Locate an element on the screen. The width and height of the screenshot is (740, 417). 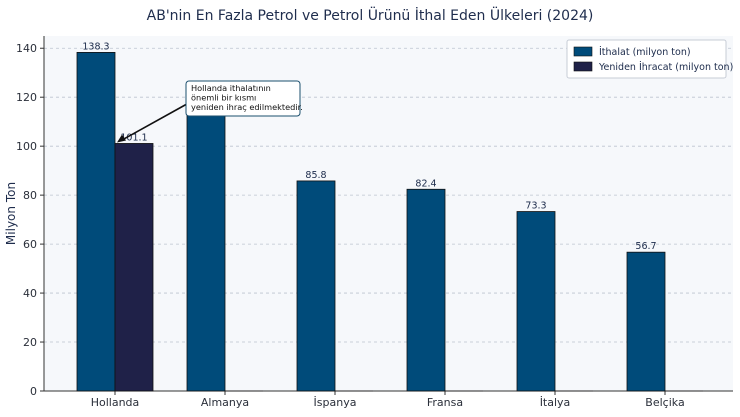
data-label: 138.3 is located at coordinates (95, 46).